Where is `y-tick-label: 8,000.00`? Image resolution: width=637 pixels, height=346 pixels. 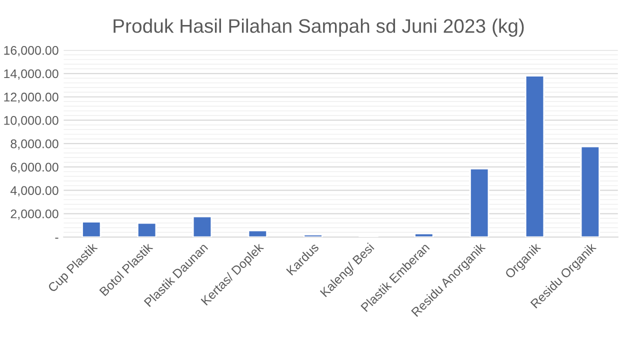
y-tick-label: 8,000.00 is located at coordinates (34, 144).